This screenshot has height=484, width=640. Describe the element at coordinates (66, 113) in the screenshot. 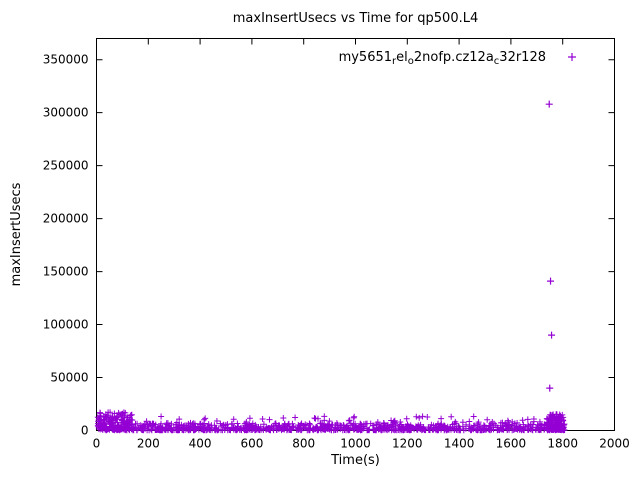

I see `y-tick-label: 300000` at that location.